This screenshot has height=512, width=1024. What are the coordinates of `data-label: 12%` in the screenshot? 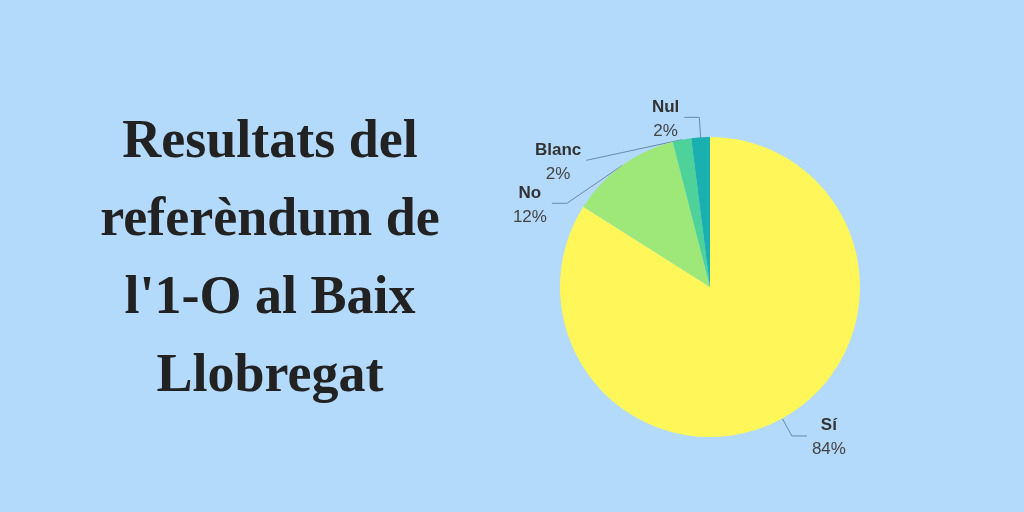 It's located at (529, 216).